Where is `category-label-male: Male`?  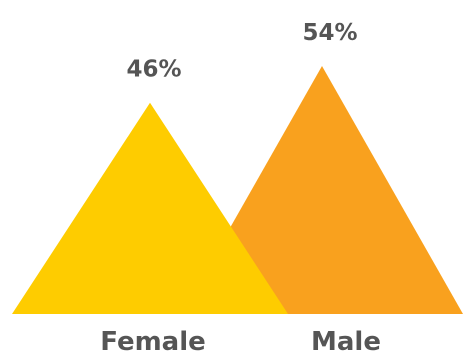
category-label-male: Male is located at coordinates (346, 341).